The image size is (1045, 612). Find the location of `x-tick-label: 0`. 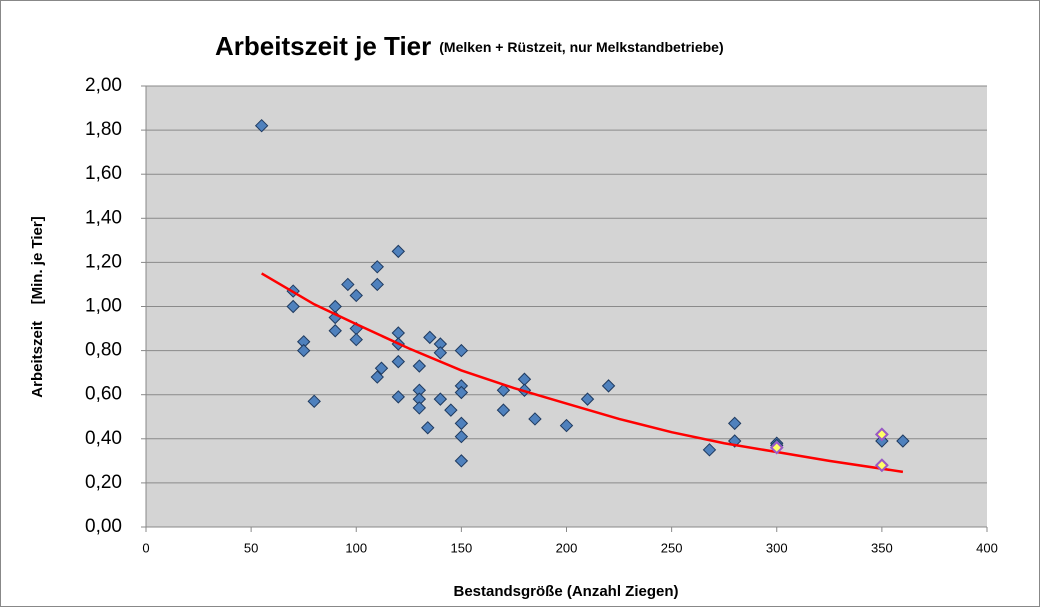

x-tick-label: 0 is located at coordinates (145, 547).